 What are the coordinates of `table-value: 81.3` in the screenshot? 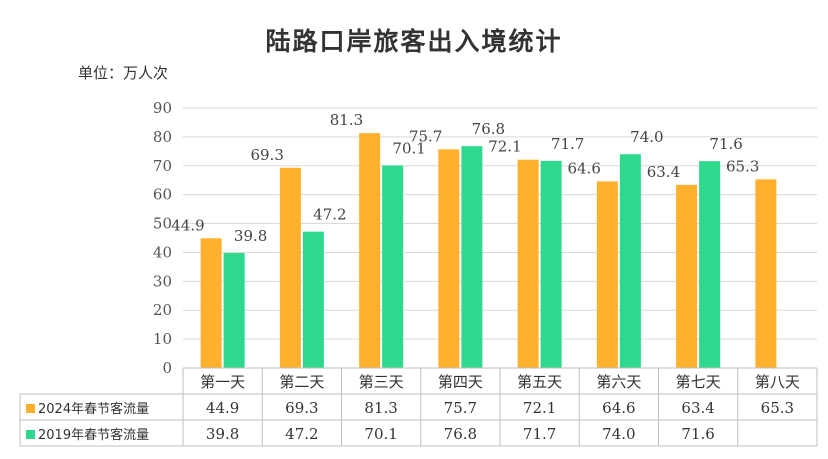 It's located at (380, 408).